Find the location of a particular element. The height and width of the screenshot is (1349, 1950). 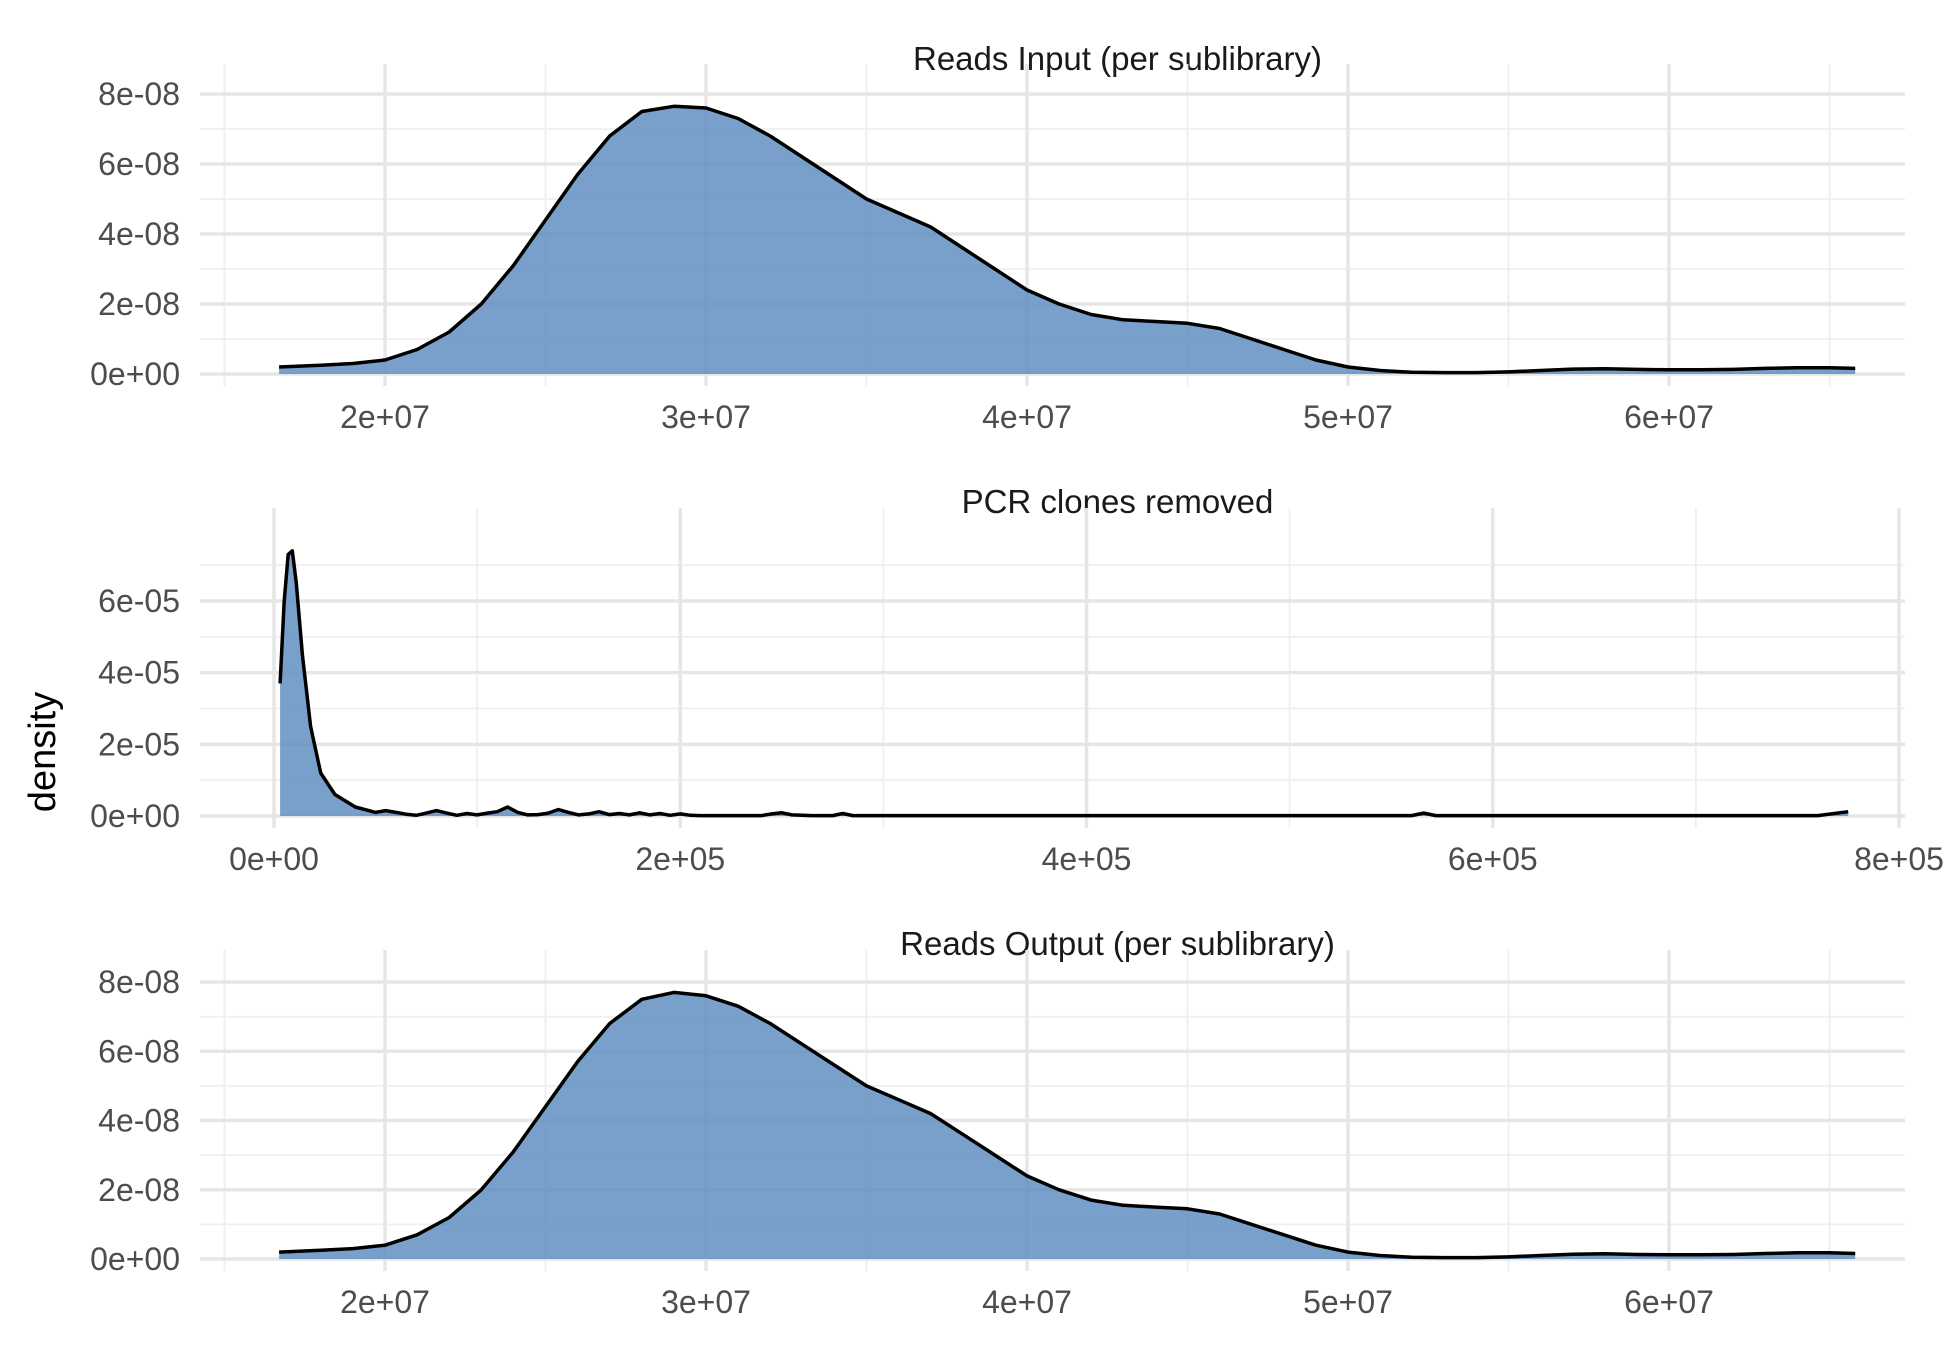

y-axis-label: density is located at coordinates (43, 752).